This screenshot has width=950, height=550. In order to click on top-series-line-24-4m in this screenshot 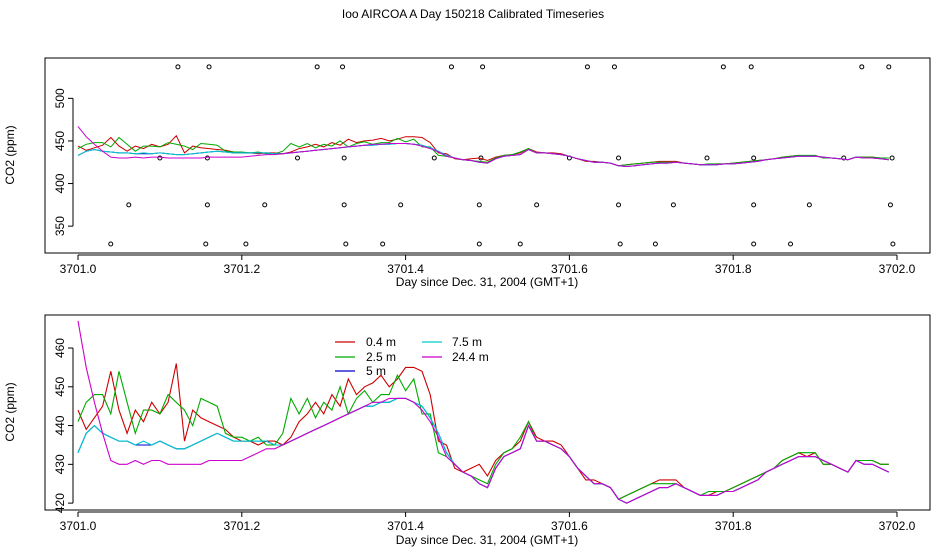, I will do `click(483, 147)`.